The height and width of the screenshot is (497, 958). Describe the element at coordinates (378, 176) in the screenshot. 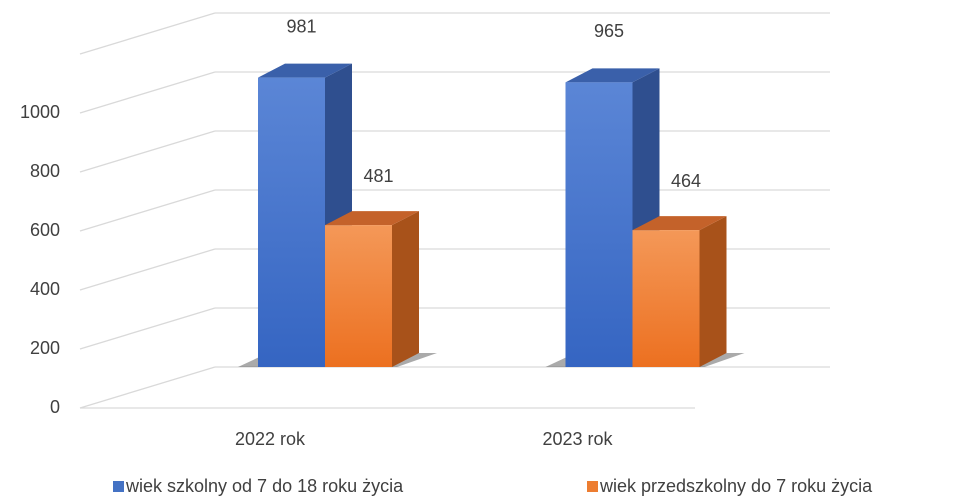

I see `data-label: 481` at that location.